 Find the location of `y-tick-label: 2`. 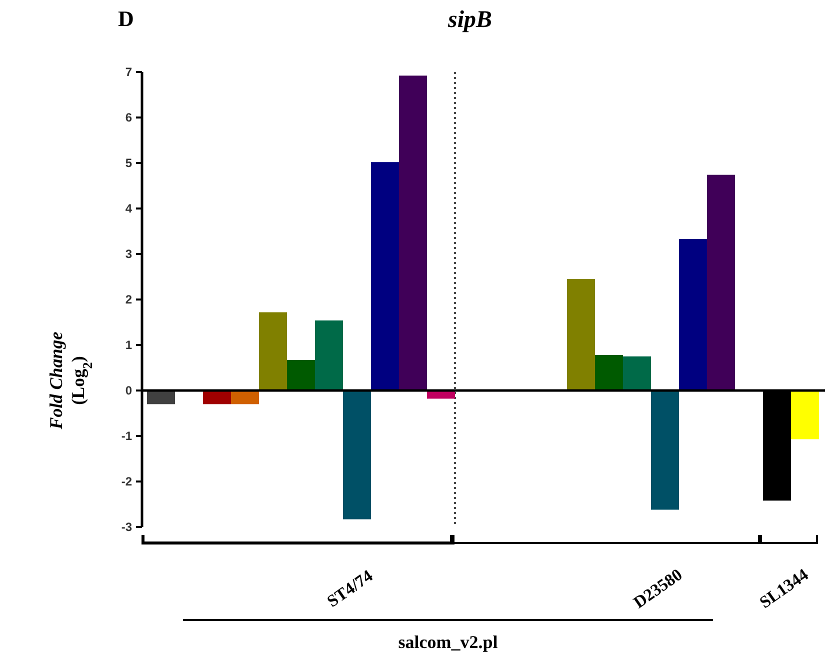

y-tick-label: 2 is located at coordinates (128, 299).